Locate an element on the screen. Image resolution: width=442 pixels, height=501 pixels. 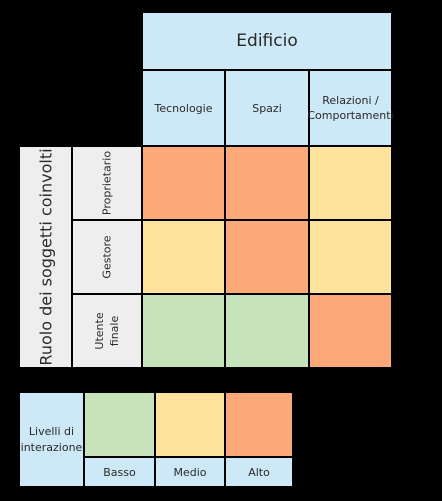
row-header-utente-finale: Utente finale is located at coordinates (107, 331).